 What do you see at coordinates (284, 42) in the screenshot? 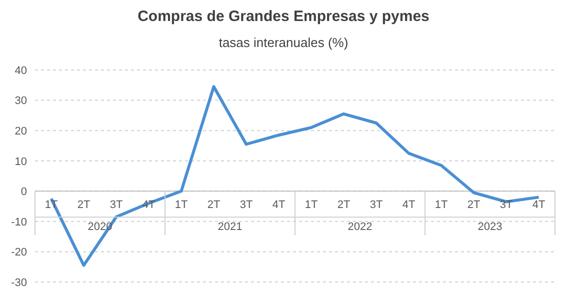
I see `chart-subtitle: tasas interanuales (%)` at bounding box center [284, 42].